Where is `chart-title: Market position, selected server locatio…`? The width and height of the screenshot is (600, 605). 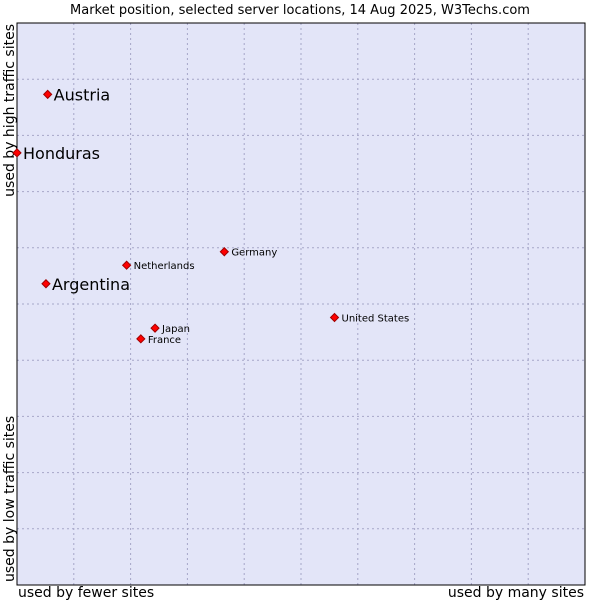
chart-title: Market position, selected server locatio… is located at coordinates (300, 10).